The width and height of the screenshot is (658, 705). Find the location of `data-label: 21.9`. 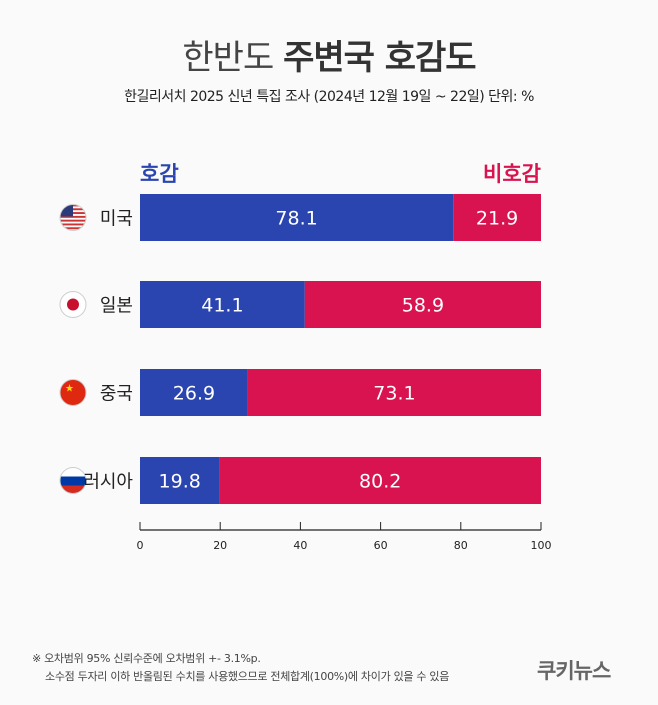

data-label: 21.9 is located at coordinates (497, 219).